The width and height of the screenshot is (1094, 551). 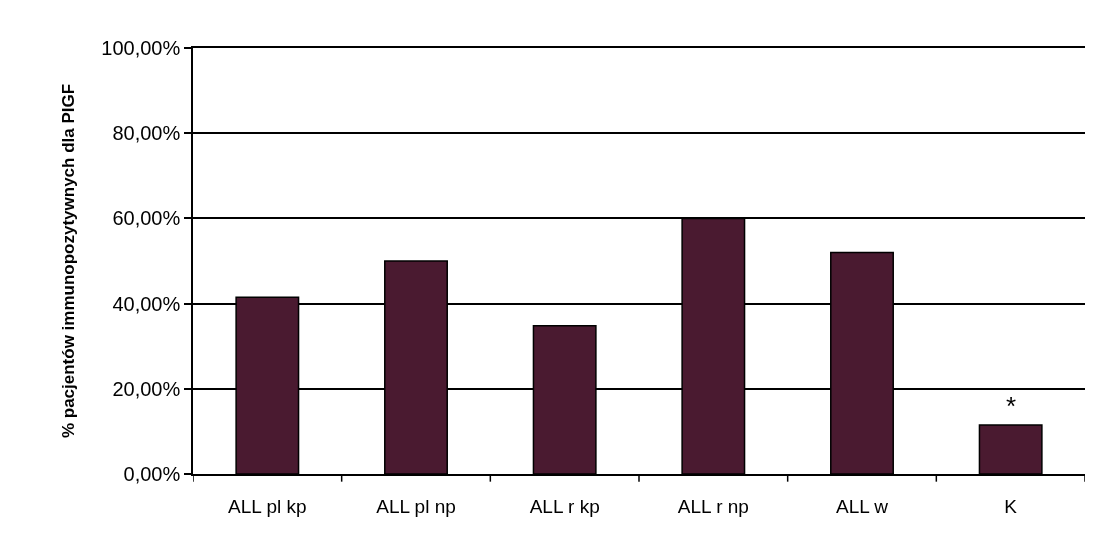 I want to click on y-tick-label: 0,00%, so click(x=152, y=474).